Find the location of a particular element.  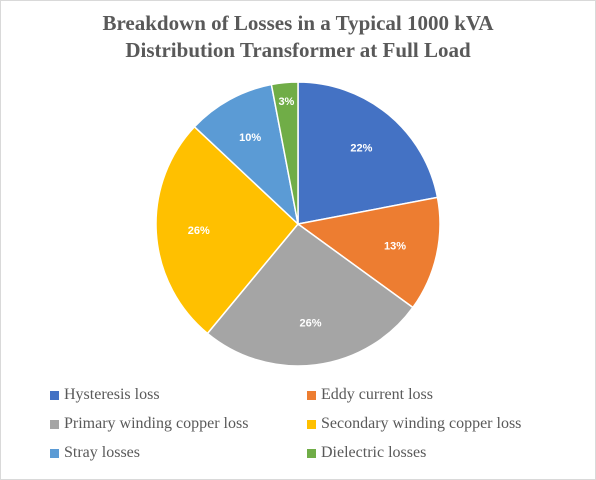

legend-label: Hysteresis loss is located at coordinates (112, 394).